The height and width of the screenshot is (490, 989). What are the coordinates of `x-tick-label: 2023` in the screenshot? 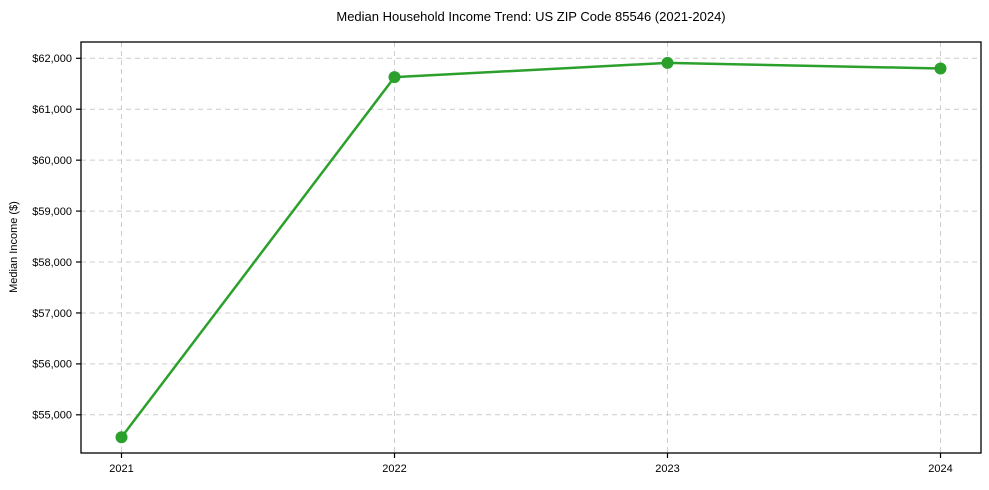 It's located at (667, 469).